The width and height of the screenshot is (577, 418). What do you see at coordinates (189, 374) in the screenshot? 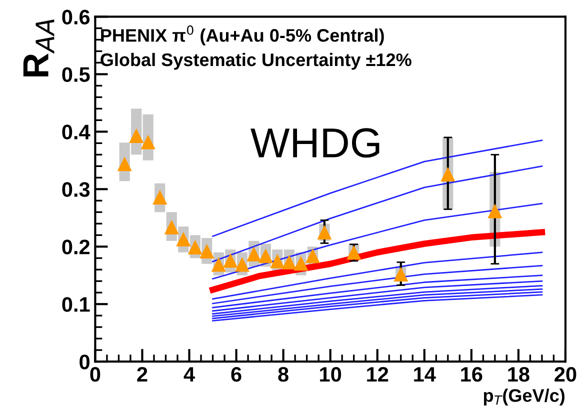
I see `x-tick-label: 4` at bounding box center [189, 374].